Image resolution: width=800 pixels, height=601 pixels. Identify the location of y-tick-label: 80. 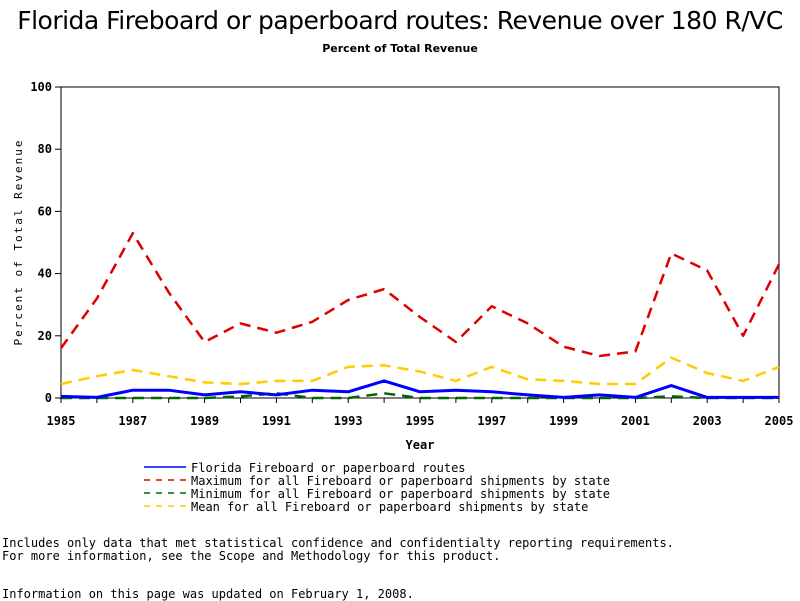
(45, 149).